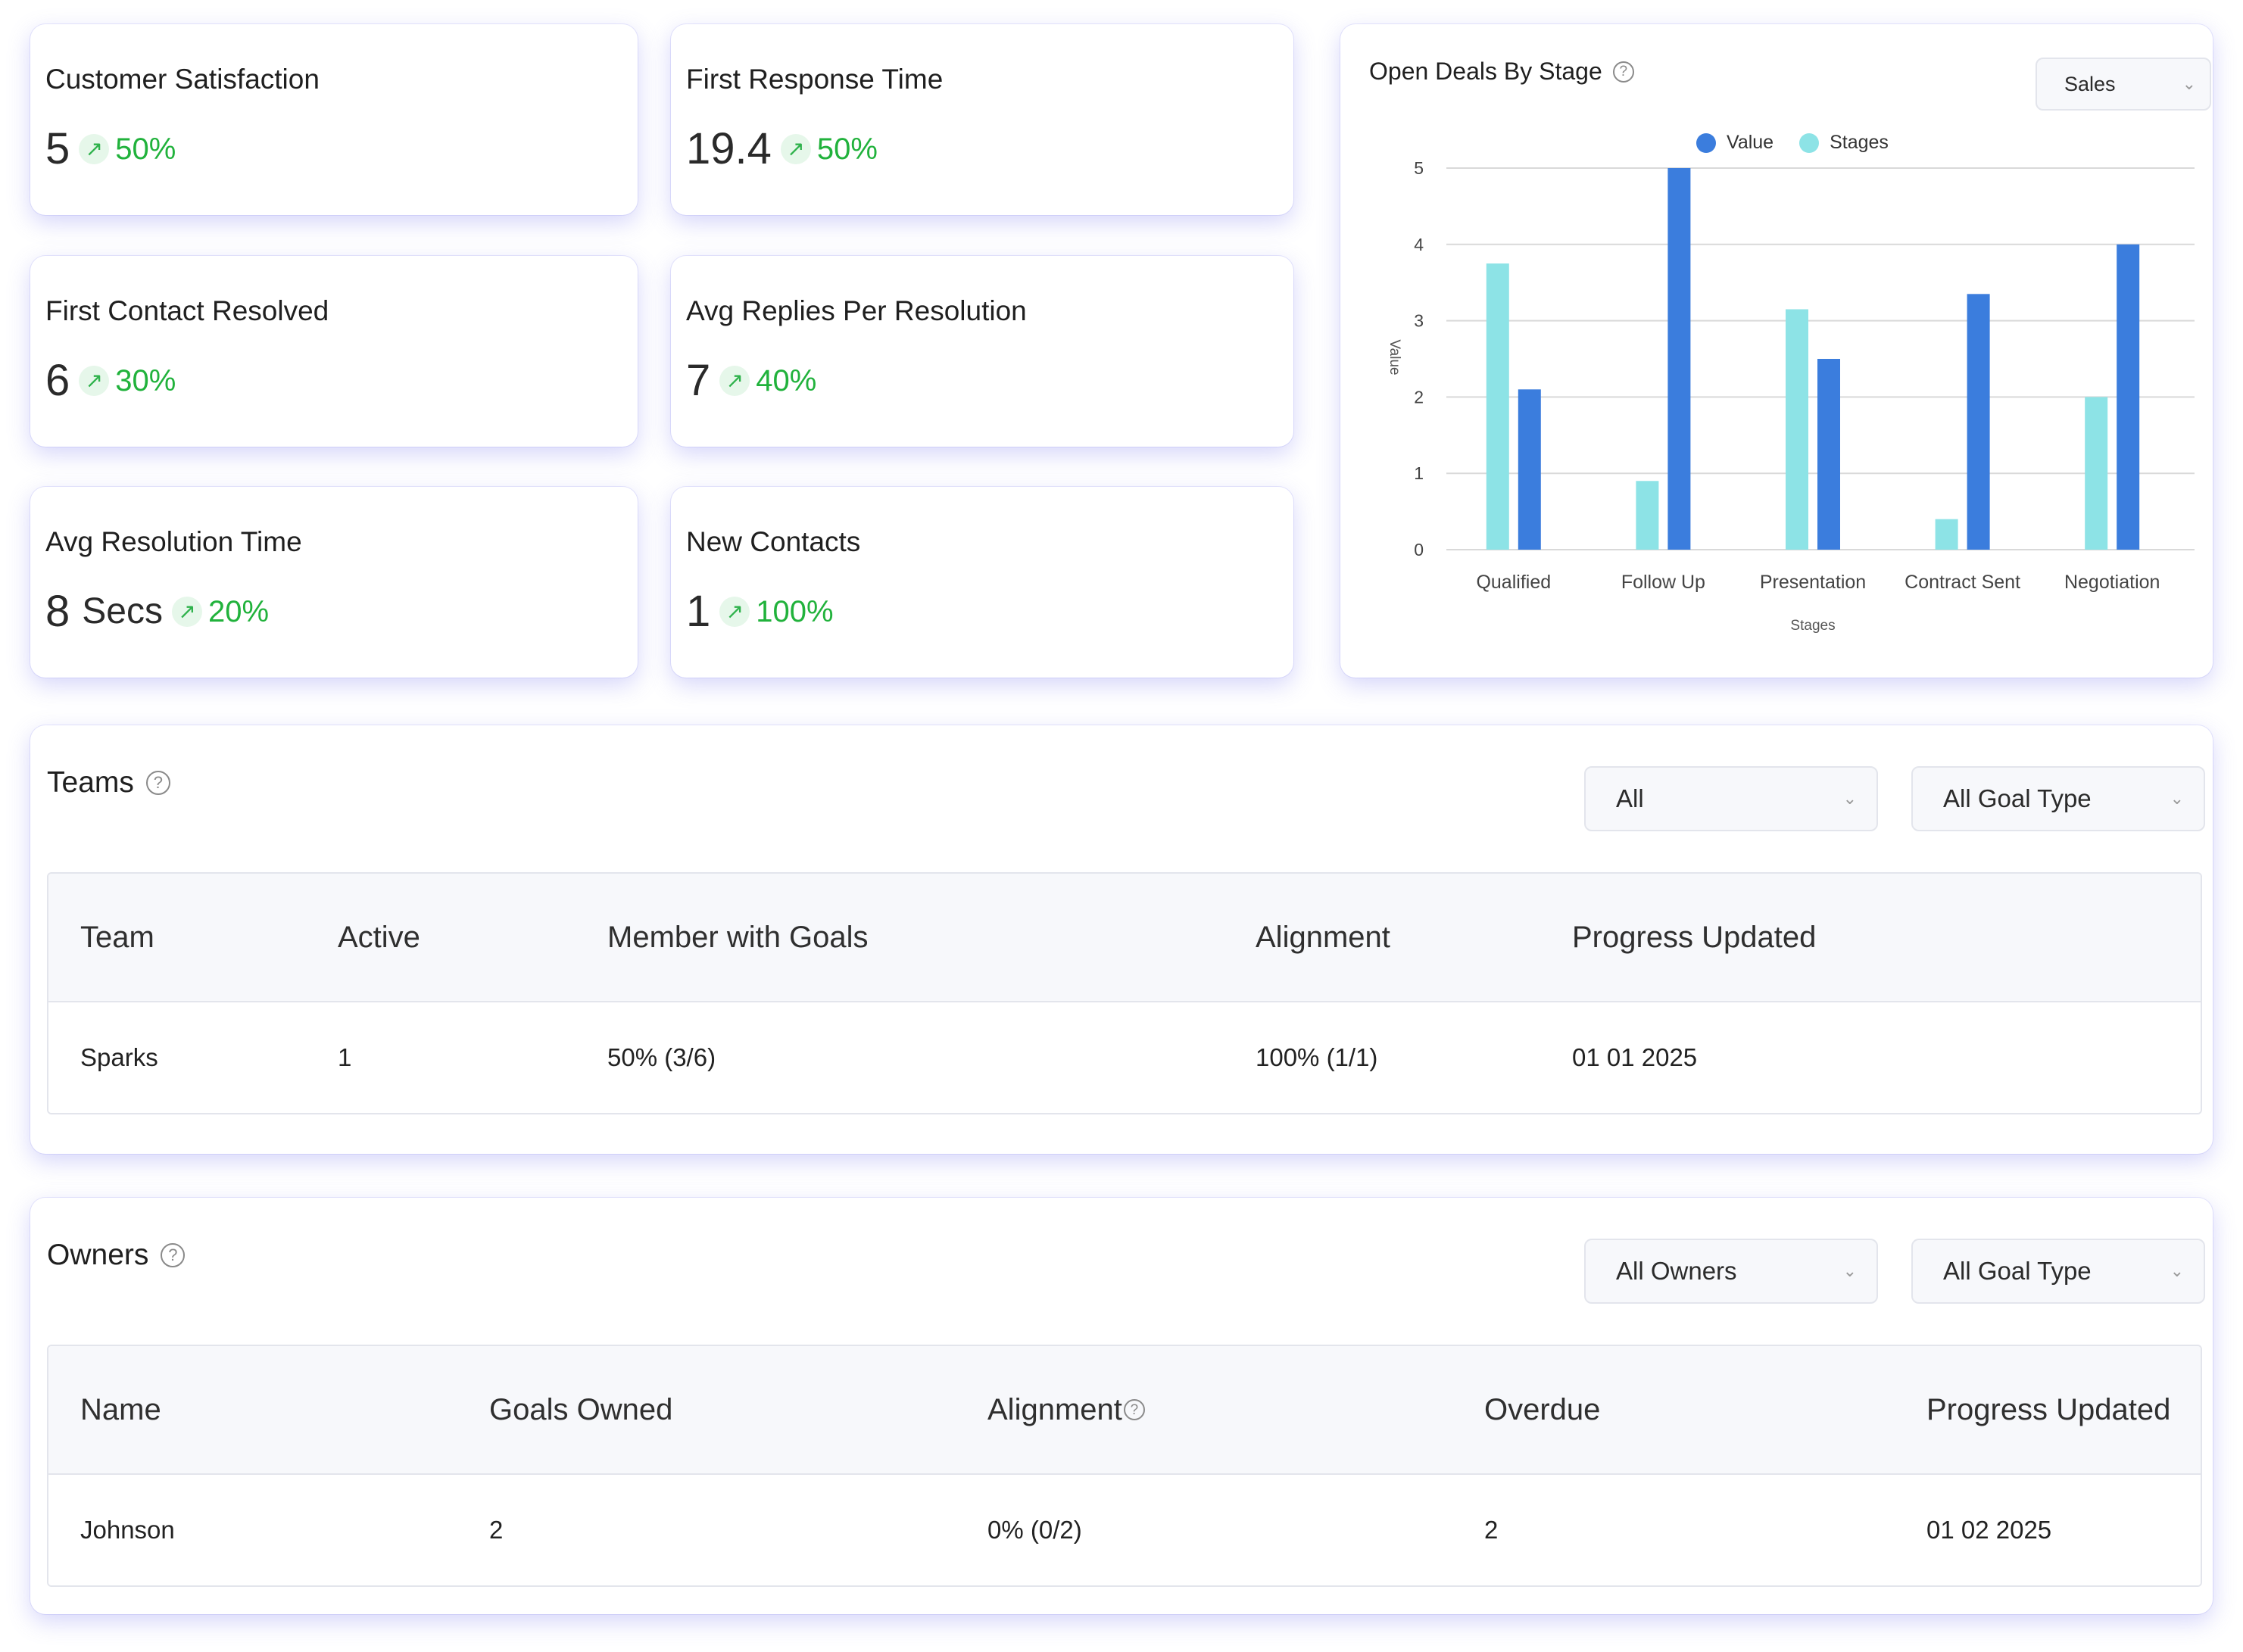 The width and height of the screenshot is (2243, 1652). What do you see at coordinates (57, 611) in the screenshot?
I see `kpi-value: 8` at bounding box center [57, 611].